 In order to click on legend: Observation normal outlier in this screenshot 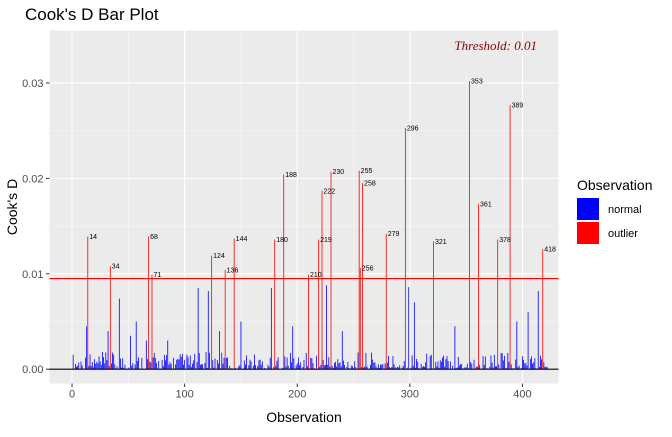, I will do `click(614, 210)`.